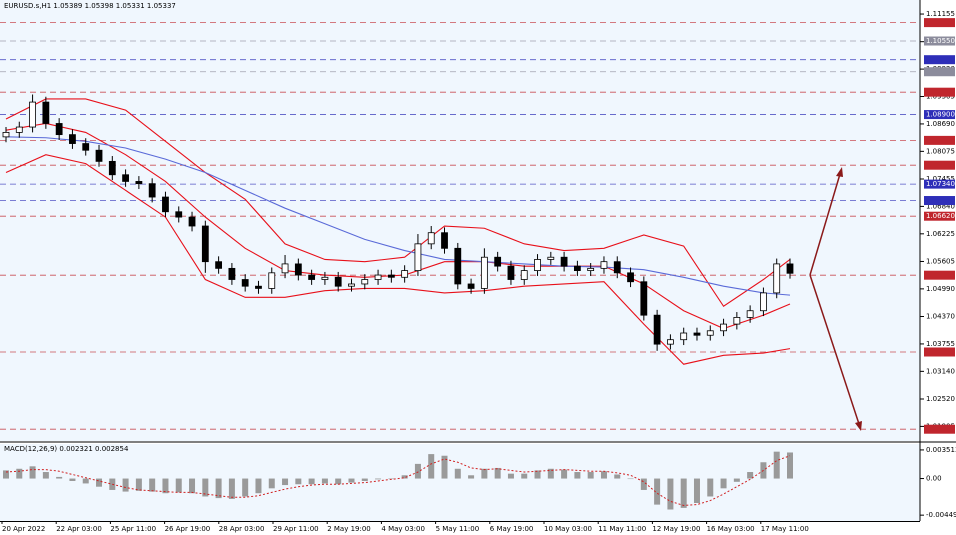  What do you see at coordinates (940, 124) in the screenshot?
I see `y-tick-label: 1.08690` at bounding box center [940, 124].